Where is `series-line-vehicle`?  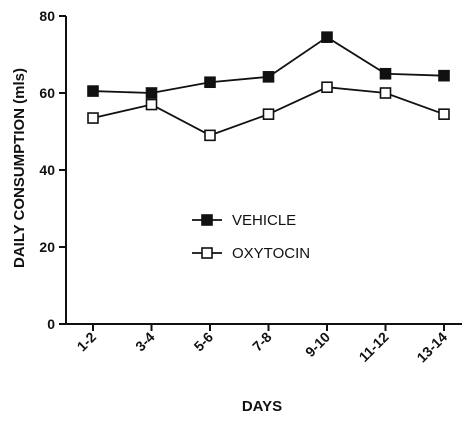 series-line-vehicle is located at coordinates (268, 65).